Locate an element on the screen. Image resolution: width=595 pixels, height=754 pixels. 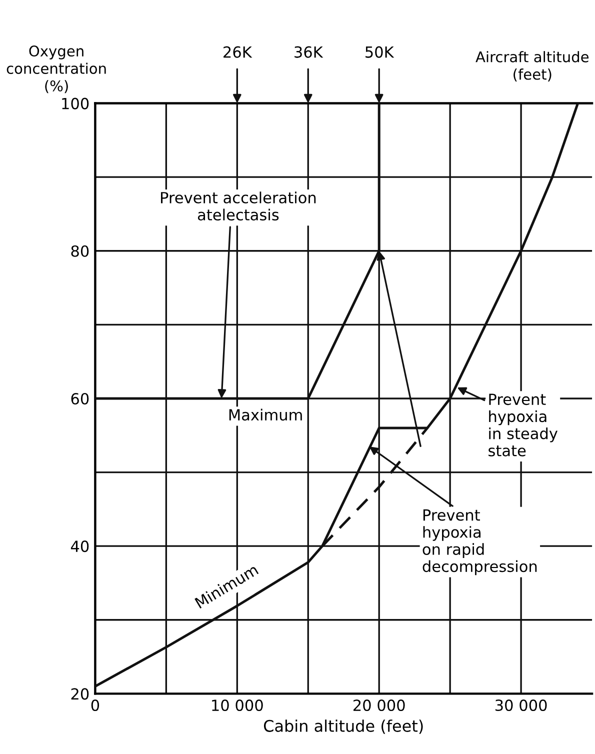
y-axis-title: Oxygen concentration (%) is located at coordinates (56, 70).